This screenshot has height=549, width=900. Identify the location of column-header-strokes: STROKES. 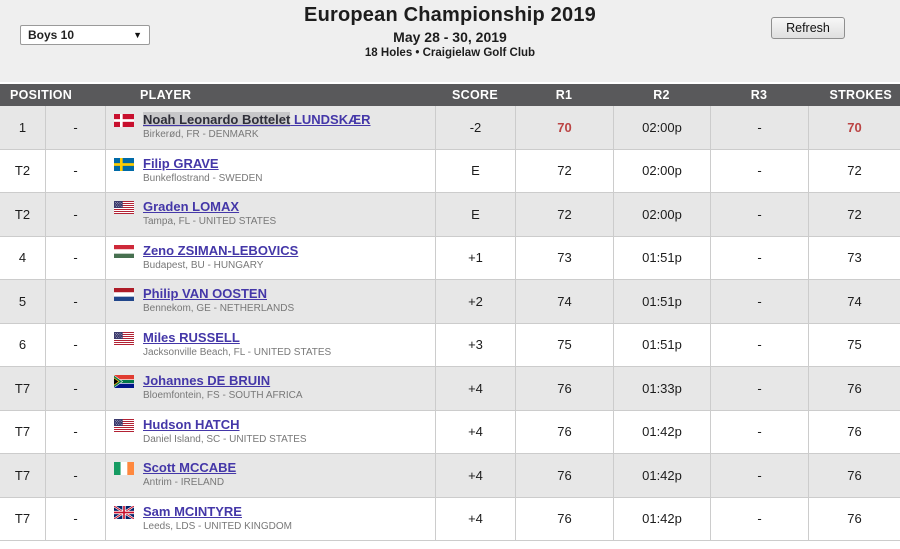
(860, 95).